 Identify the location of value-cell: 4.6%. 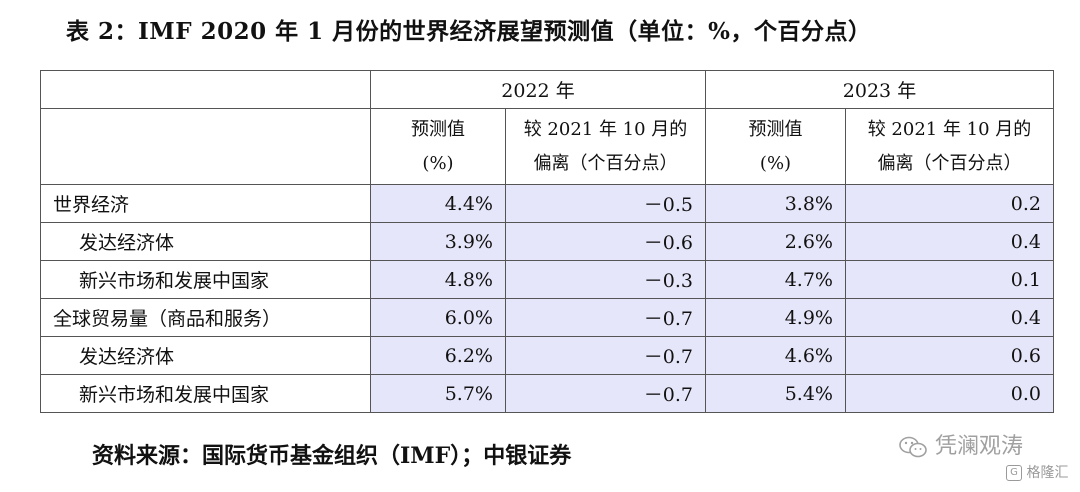
(775, 355).